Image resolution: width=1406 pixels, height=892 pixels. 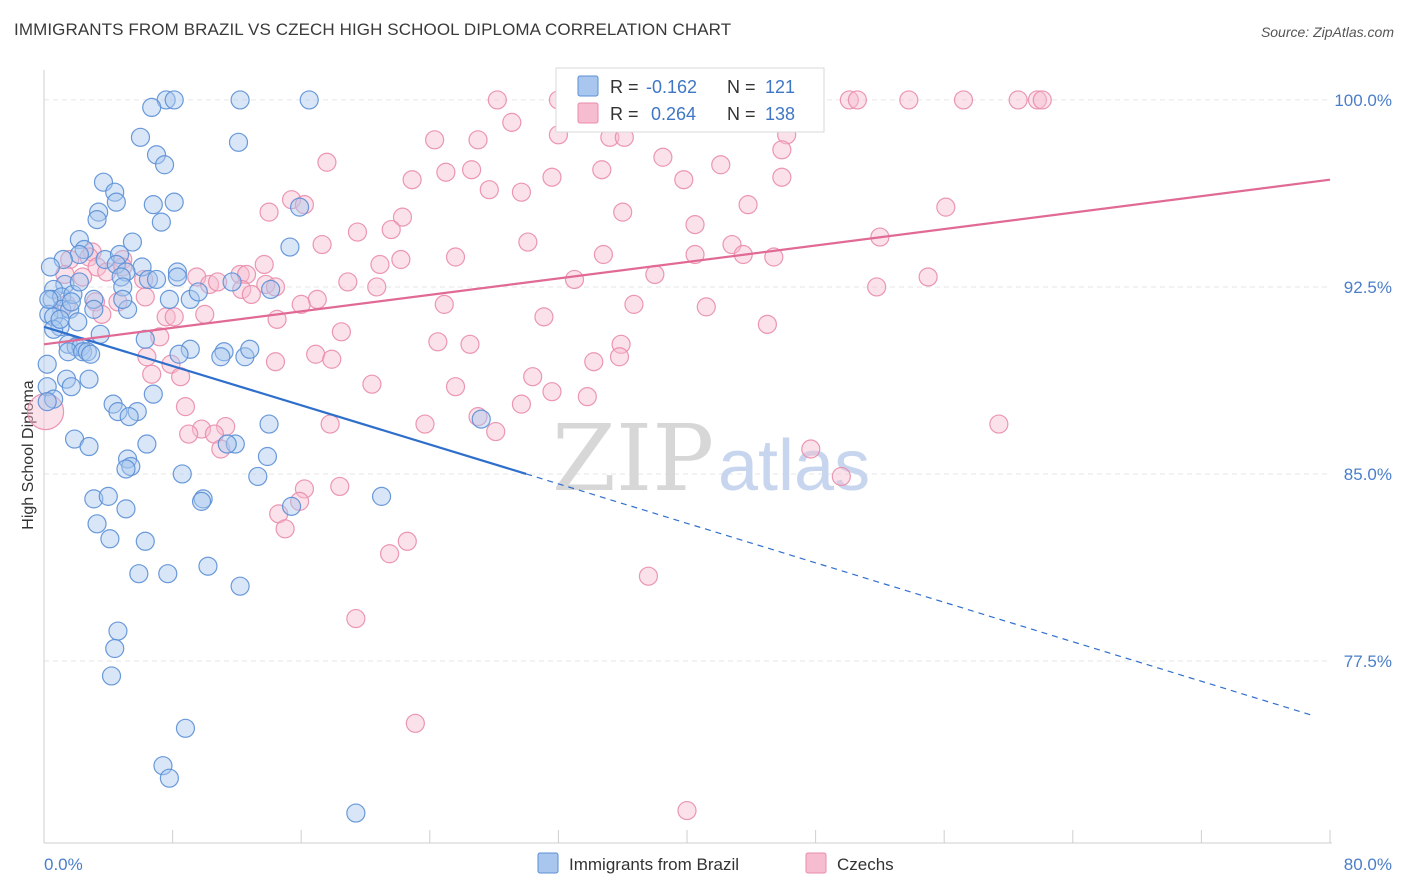 I want to click on stats-r-value-czech: 0.264, so click(x=673, y=114).